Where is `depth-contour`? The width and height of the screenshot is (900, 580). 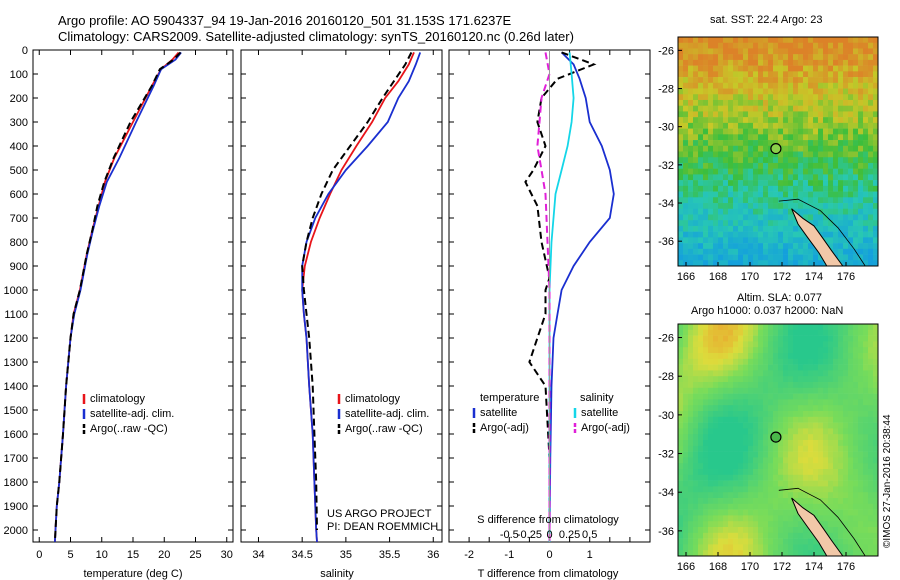
depth-contour is located at coordinates (822, 522).